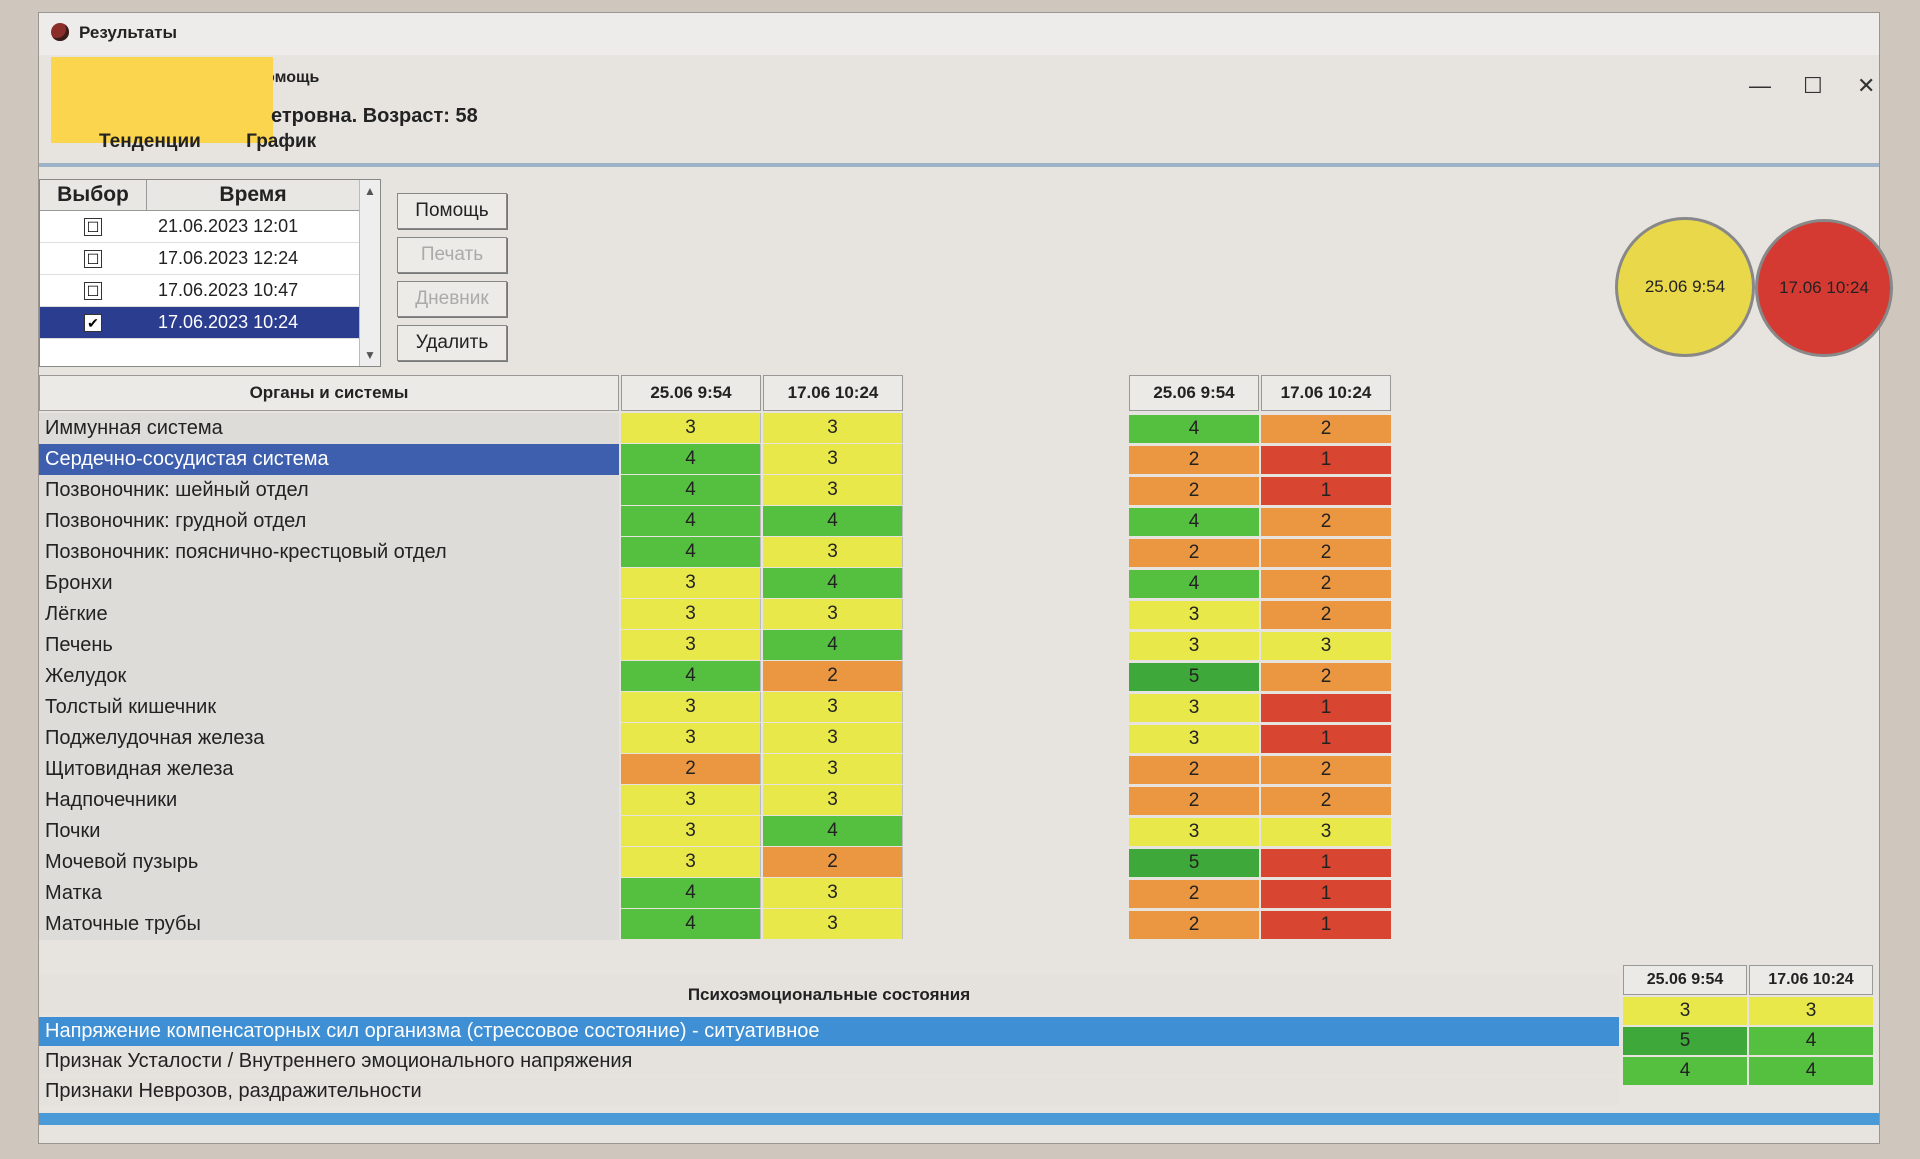  I want to click on organ-row: Печень, so click(329, 645).